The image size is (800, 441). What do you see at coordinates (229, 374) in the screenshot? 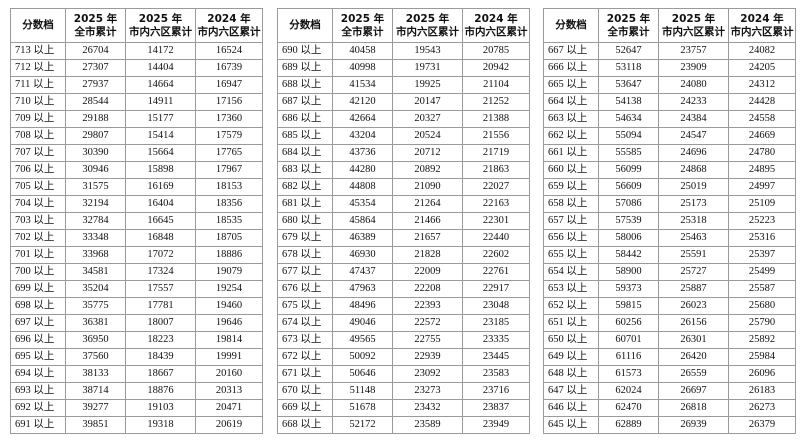
I see `count-cell: 20160` at bounding box center [229, 374].